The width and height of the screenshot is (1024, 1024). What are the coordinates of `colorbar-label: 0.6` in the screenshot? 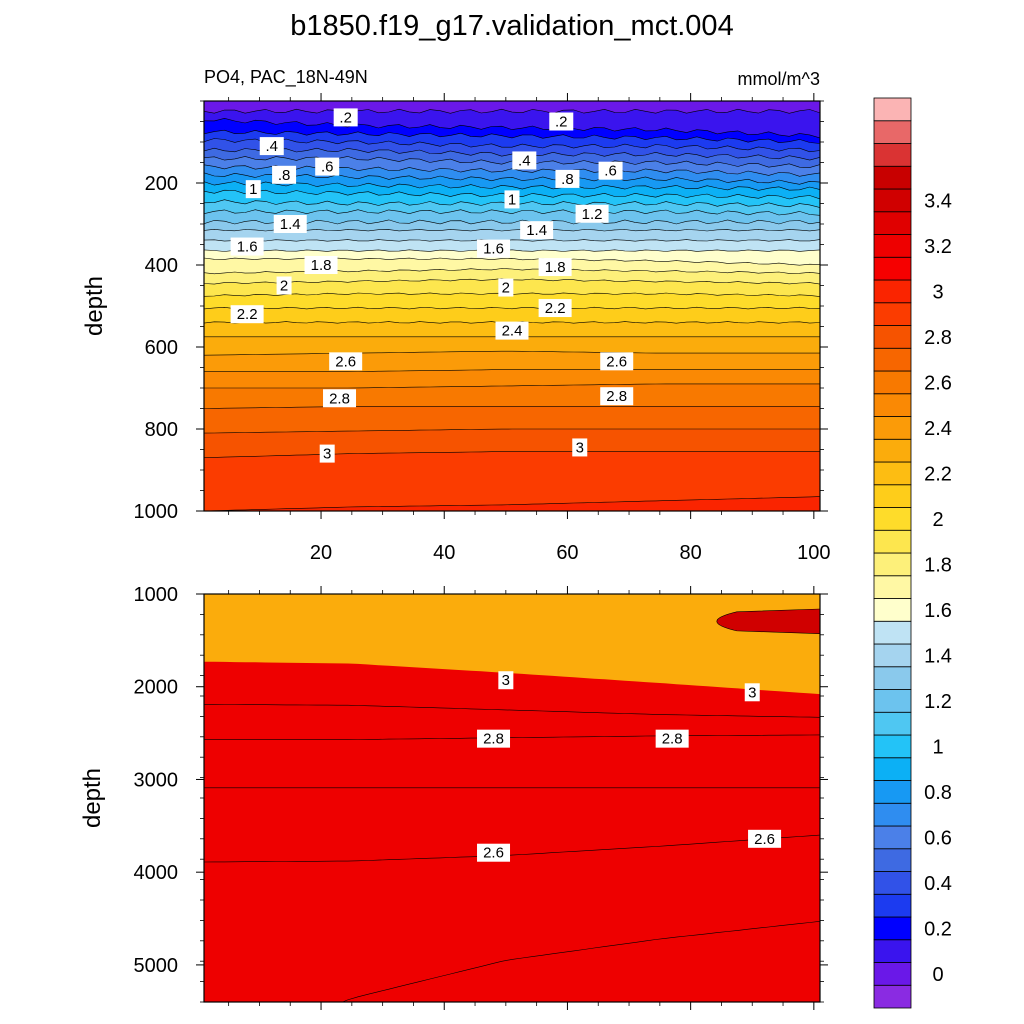 It's located at (938, 838).